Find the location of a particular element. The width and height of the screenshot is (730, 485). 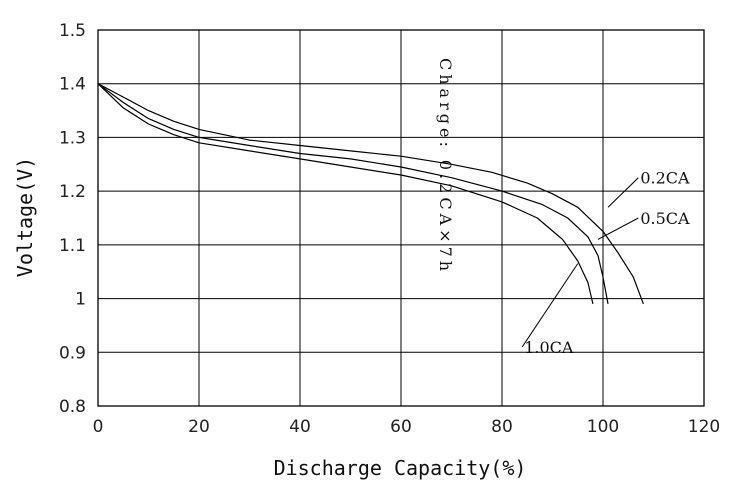

y-tick-label: 0.8 is located at coordinates (72, 407).